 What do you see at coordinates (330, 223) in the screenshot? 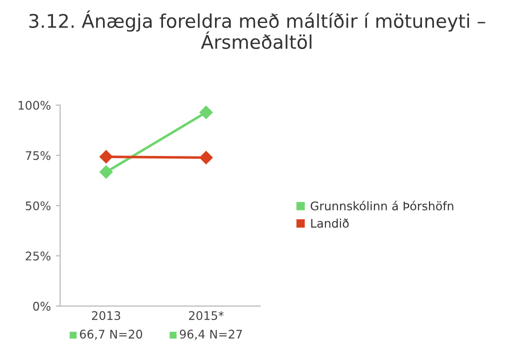
I see `legend-label: Landið` at bounding box center [330, 223].